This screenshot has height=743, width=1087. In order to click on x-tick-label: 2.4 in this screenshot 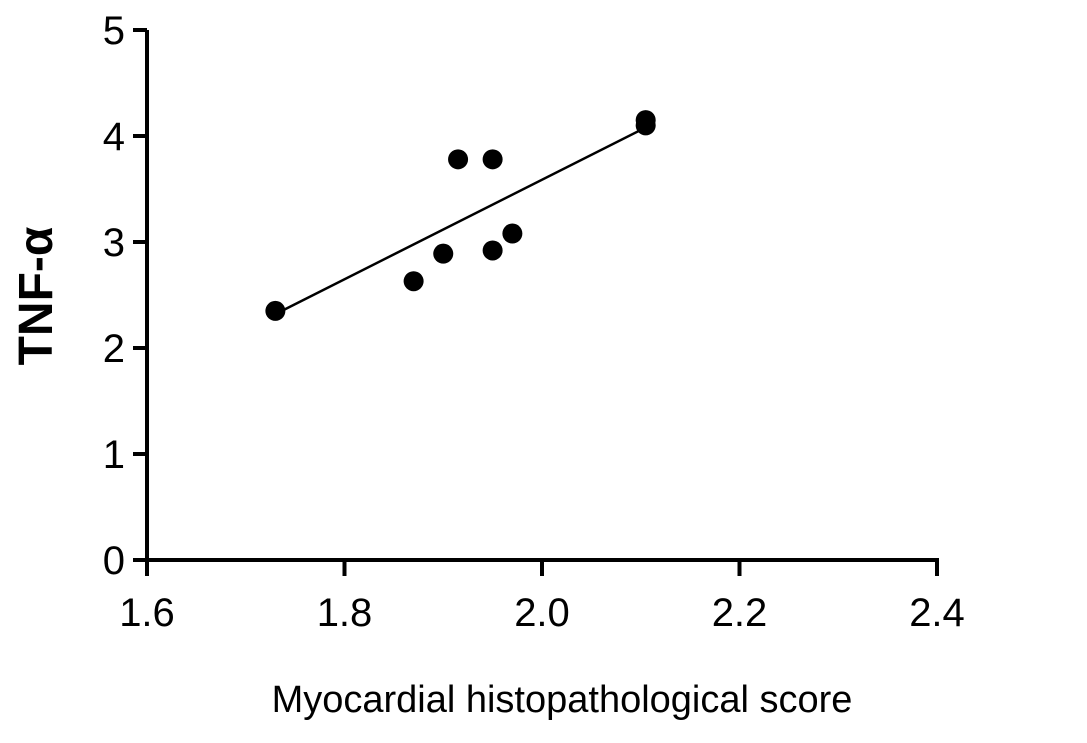, I will do `click(937, 613)`.